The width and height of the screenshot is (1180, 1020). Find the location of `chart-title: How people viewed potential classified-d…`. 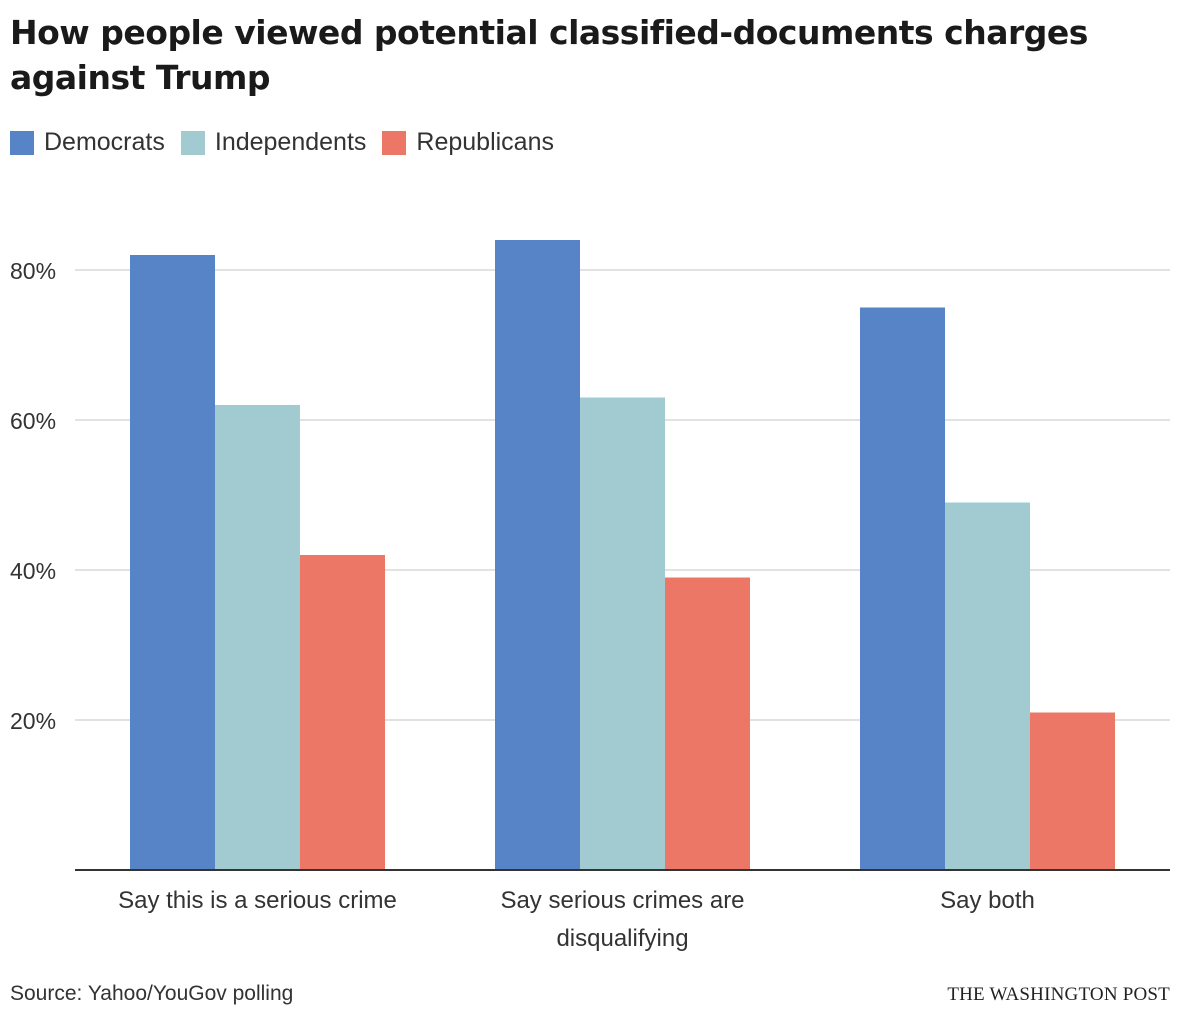

chart-title: How people viewed potential classified-d… is located at coordinates (549, 55).